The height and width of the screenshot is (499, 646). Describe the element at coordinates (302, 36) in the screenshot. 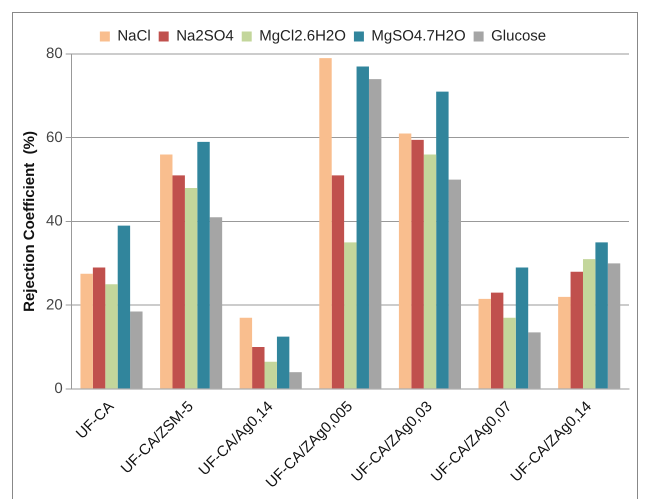

I see `legend-label: MgCl2.6H2O` at that location.